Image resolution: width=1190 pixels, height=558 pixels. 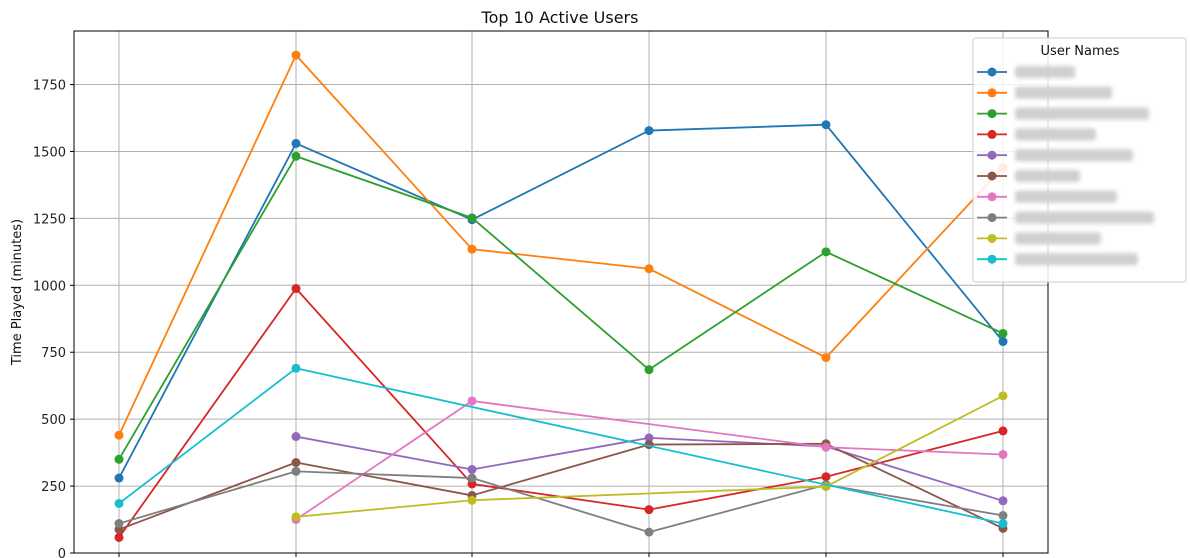 I want to click on legend: User Names, so click(x=1079, y=160).